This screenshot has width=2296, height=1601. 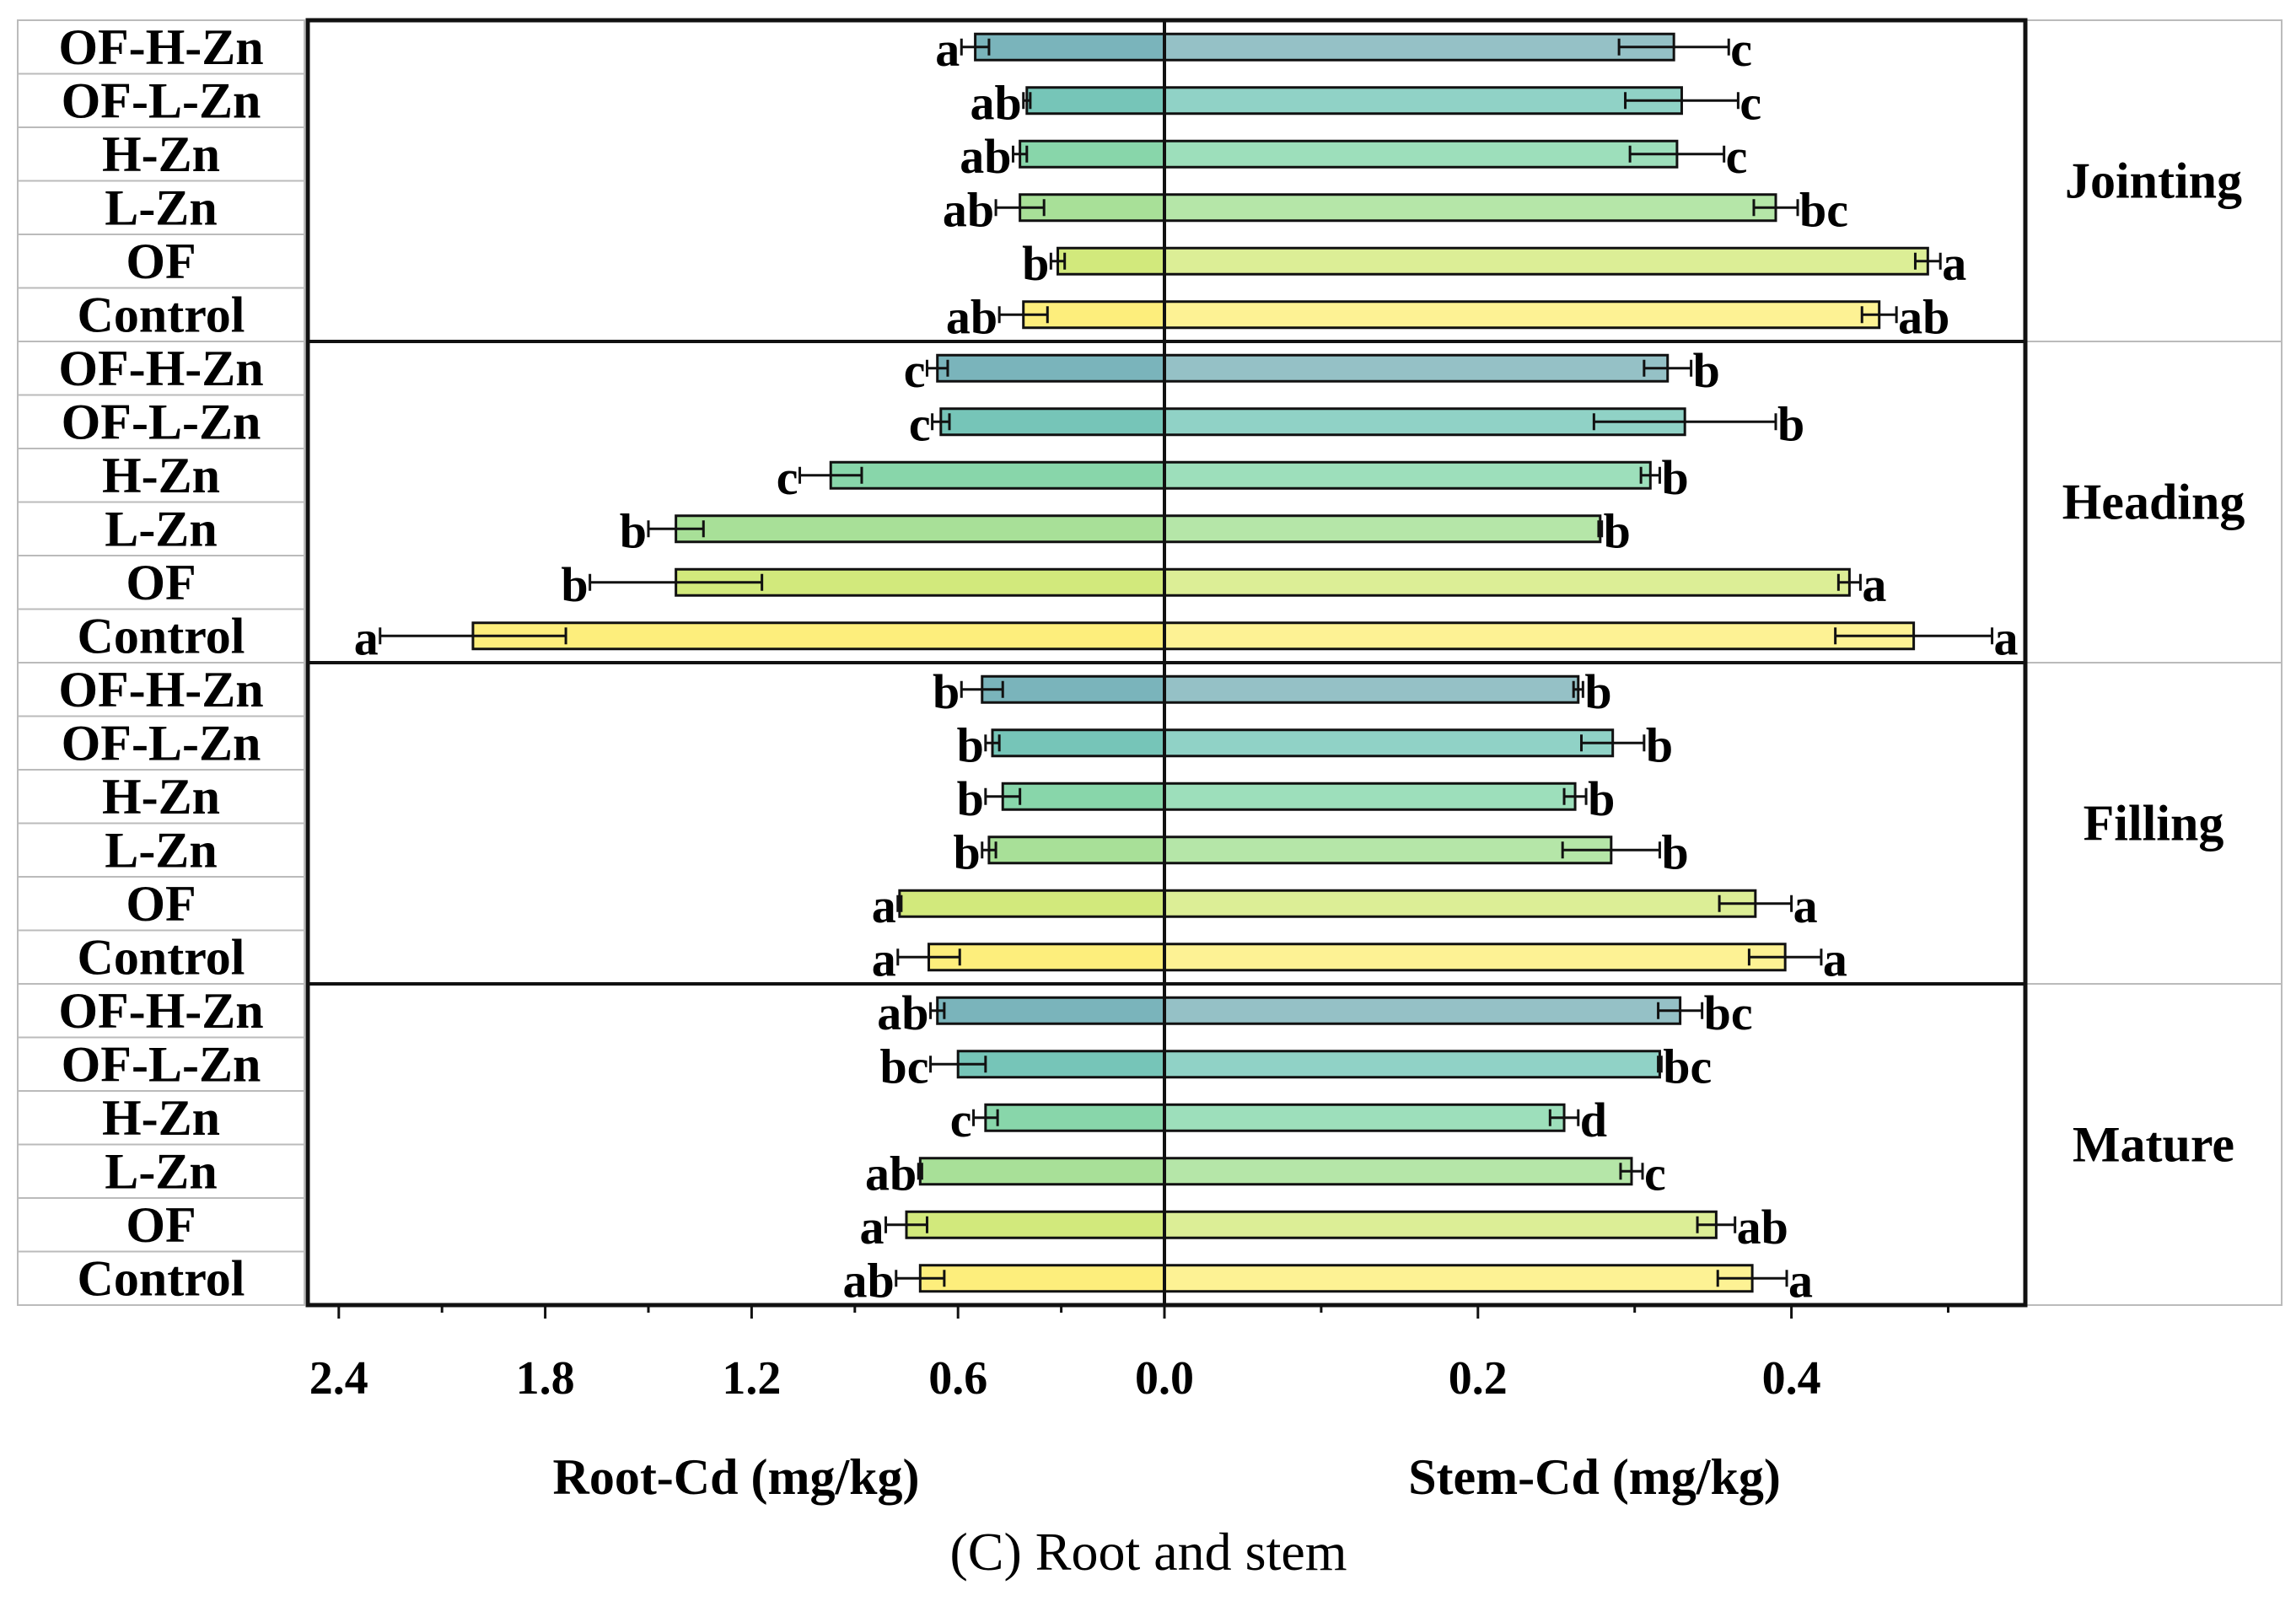 What do you see at coordinates (161, 100) in the screenshot?
I see `treatment-label: OF-L-Zn` at bounding box center [161, 100].